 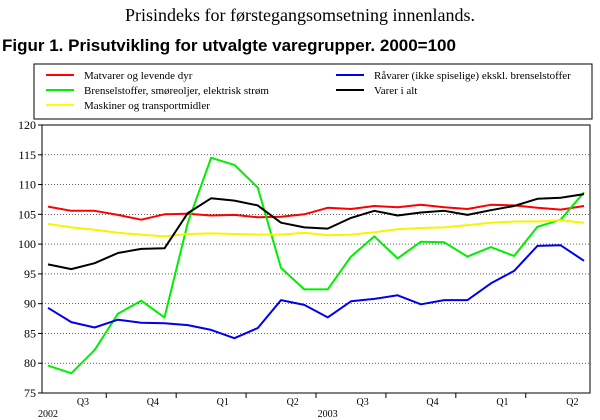 I want to click on y-tick-label: 120, so click(x=27, y=125).